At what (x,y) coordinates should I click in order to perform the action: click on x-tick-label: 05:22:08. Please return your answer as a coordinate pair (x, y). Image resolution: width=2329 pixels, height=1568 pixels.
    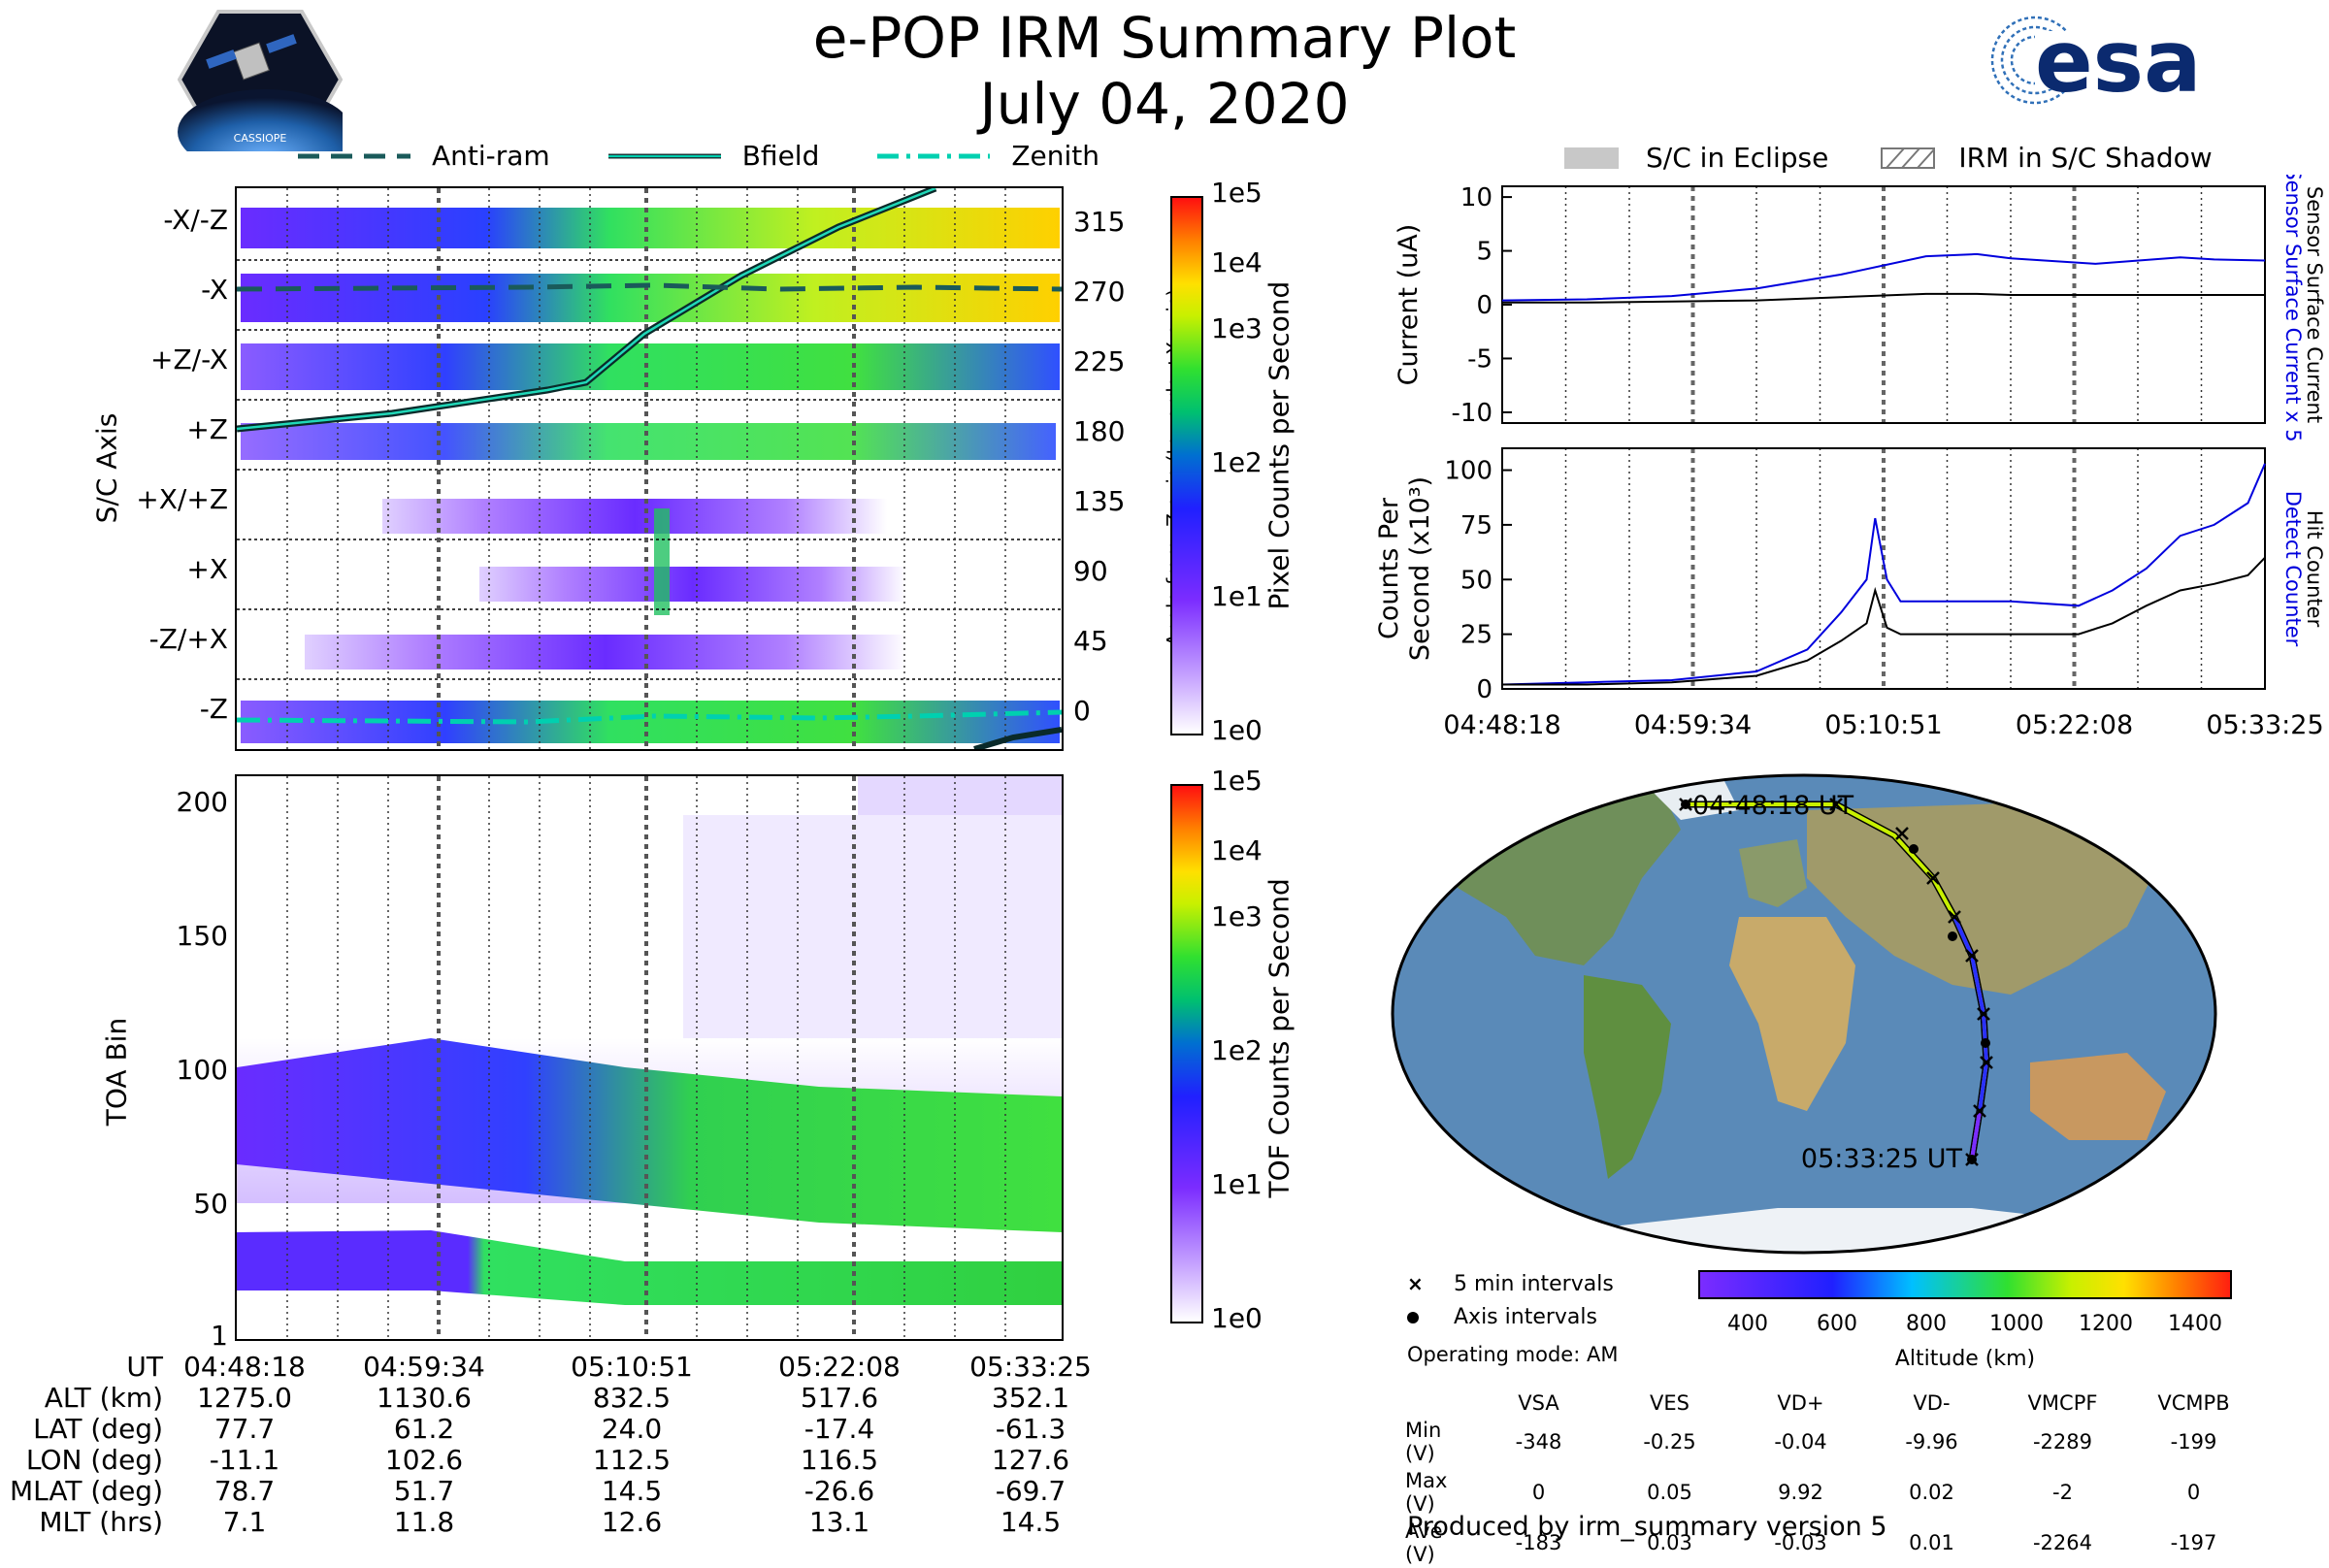
    Looking at the image, I should click on (2075, 725).